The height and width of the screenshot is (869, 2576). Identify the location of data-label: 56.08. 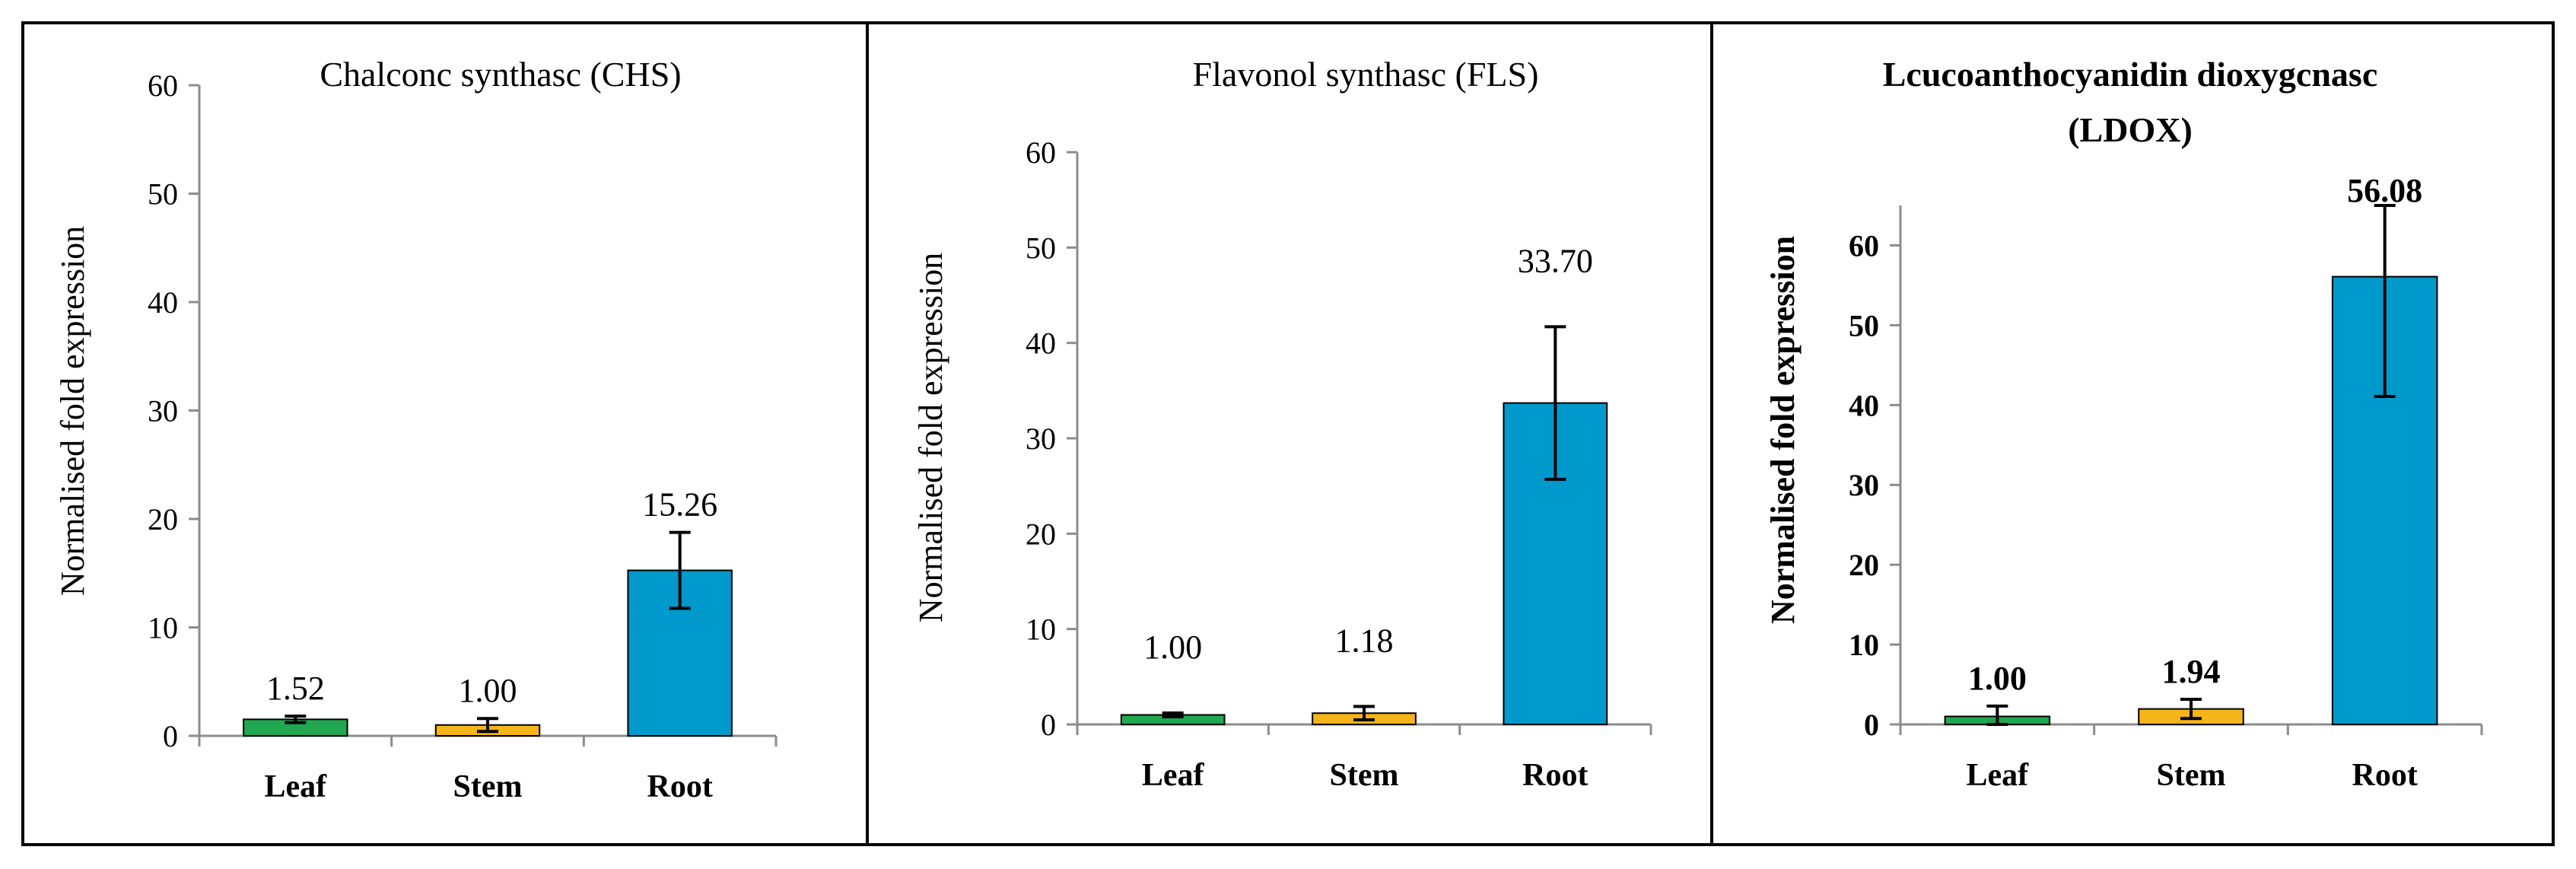
(2384, 190).